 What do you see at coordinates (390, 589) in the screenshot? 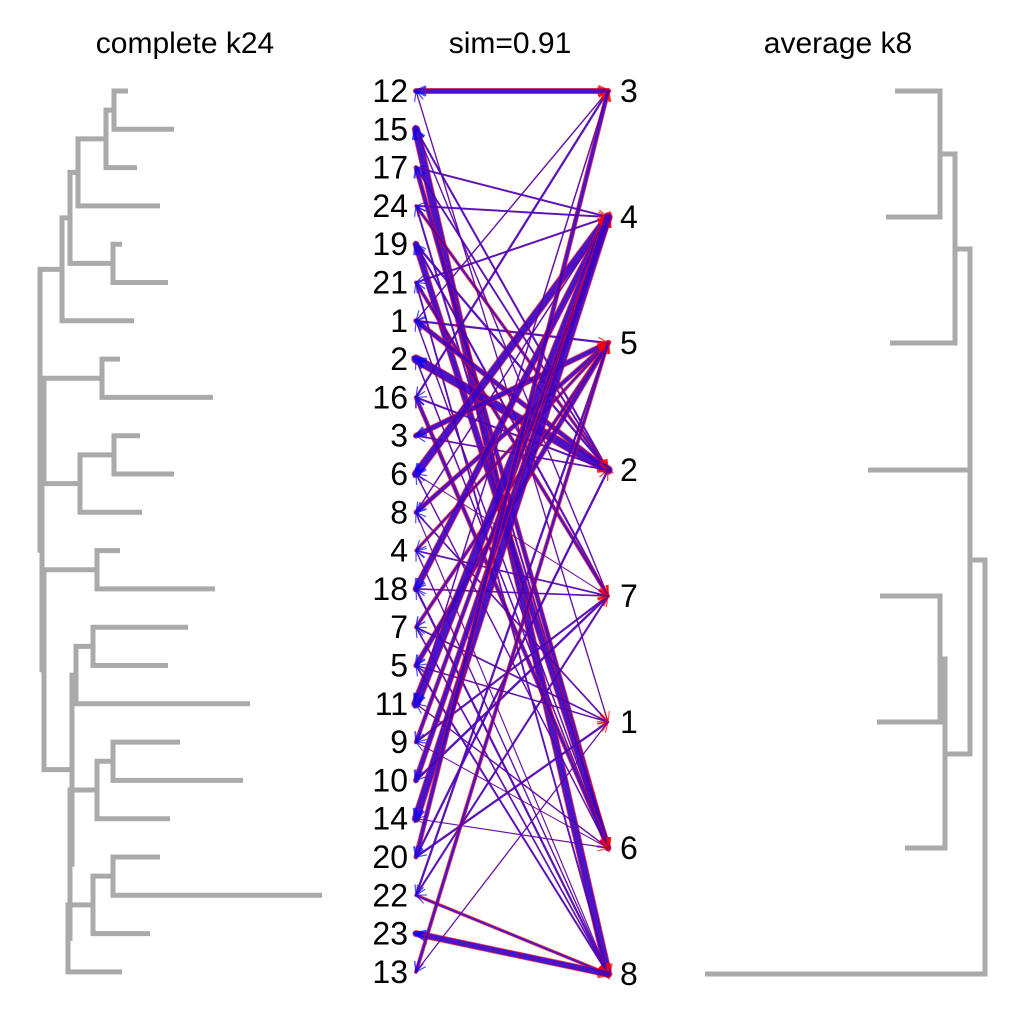
I see `left-leaf-label: 18` at bounding box center [390, 589].